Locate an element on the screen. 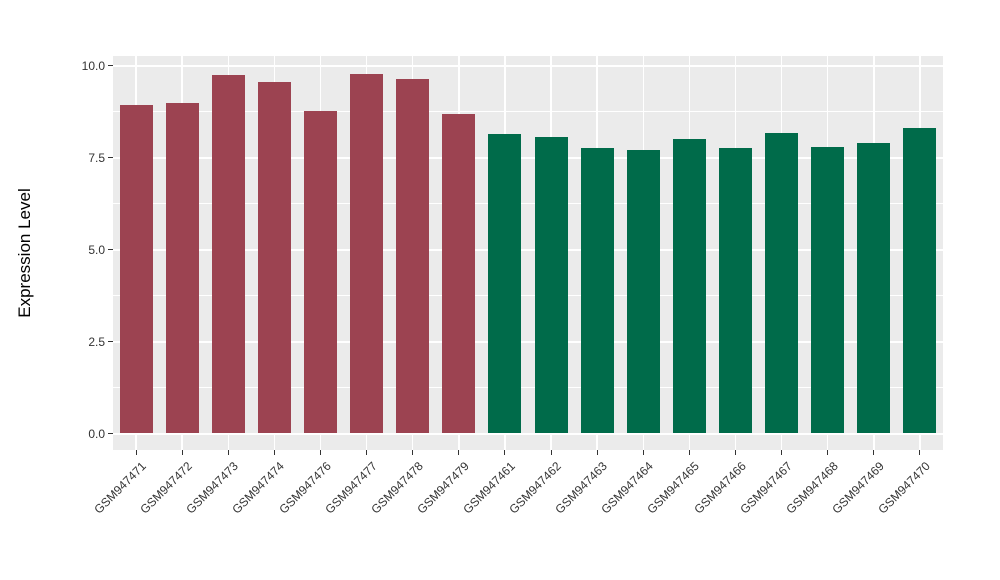 This screenshot has width=1000, height=580. bar-GSM947479 is located at coordinates (459, 274).